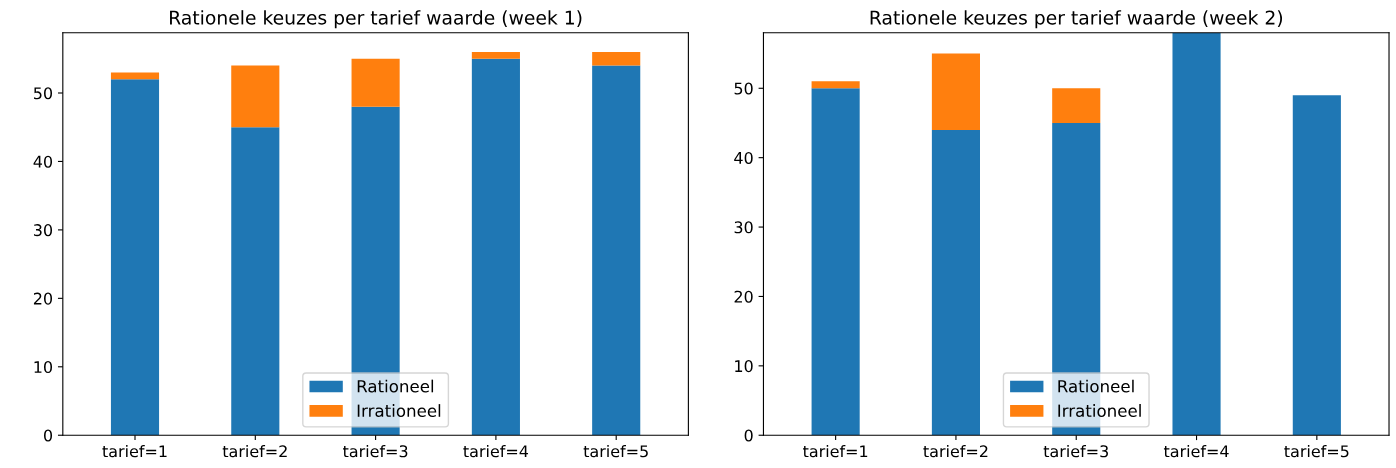 The image size is (1396, 468). I want to click on chart-title: Rationele keuzes per tarief waarde (week 1), so click(376, 19).